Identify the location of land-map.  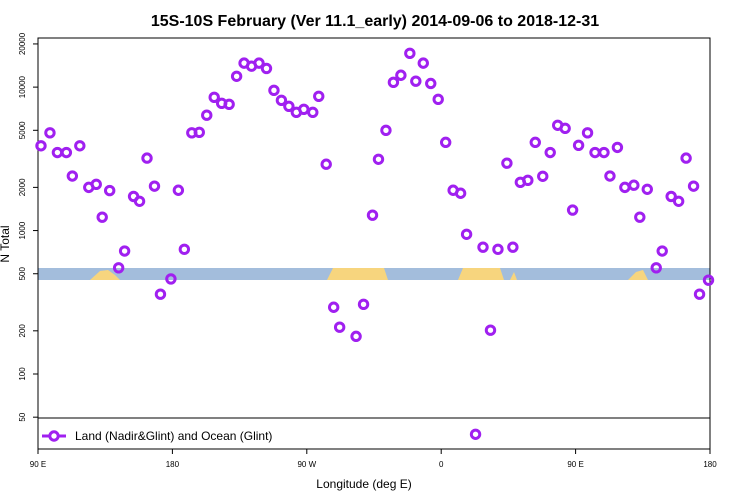
(374, 274).